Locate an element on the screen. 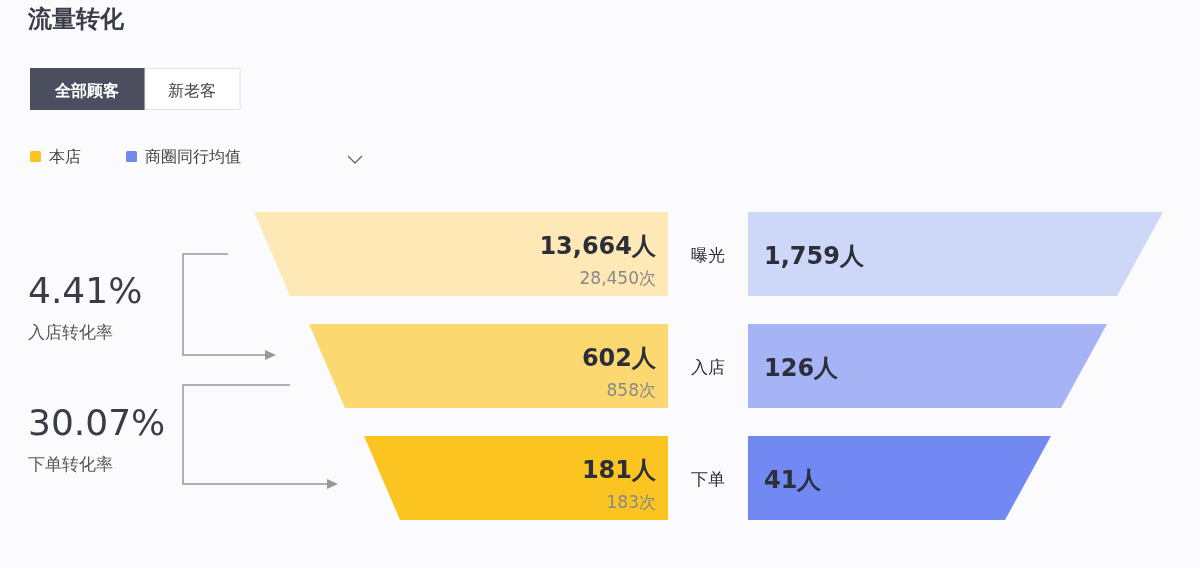  data-label: 181人 is located at coordinates (619, 470).